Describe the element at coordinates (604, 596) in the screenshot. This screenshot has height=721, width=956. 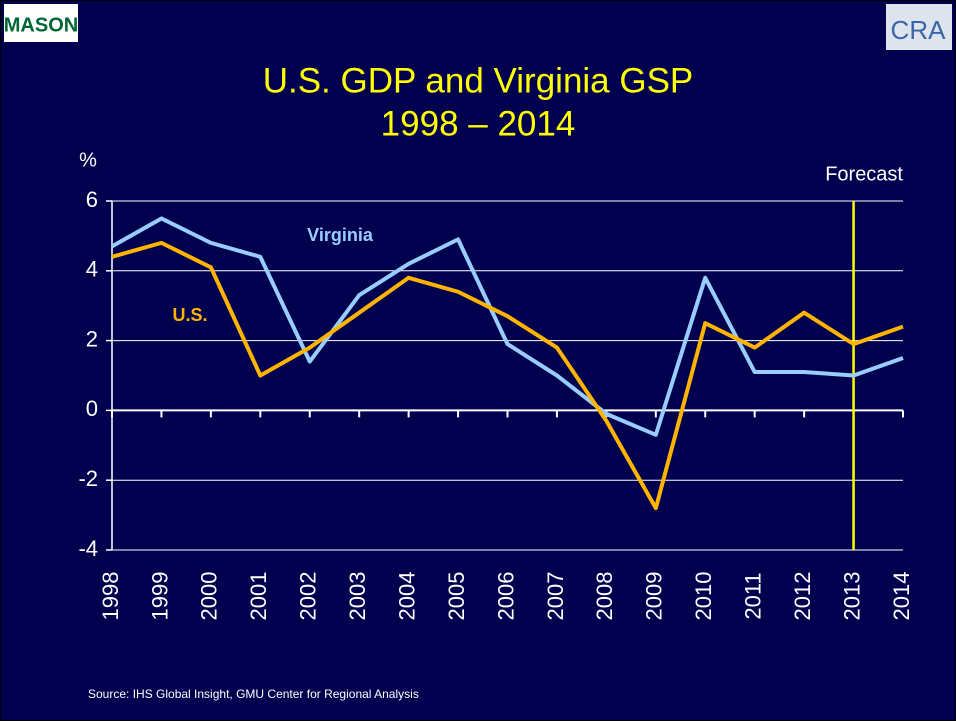
I see `x-tick-label: 2008` at that location.